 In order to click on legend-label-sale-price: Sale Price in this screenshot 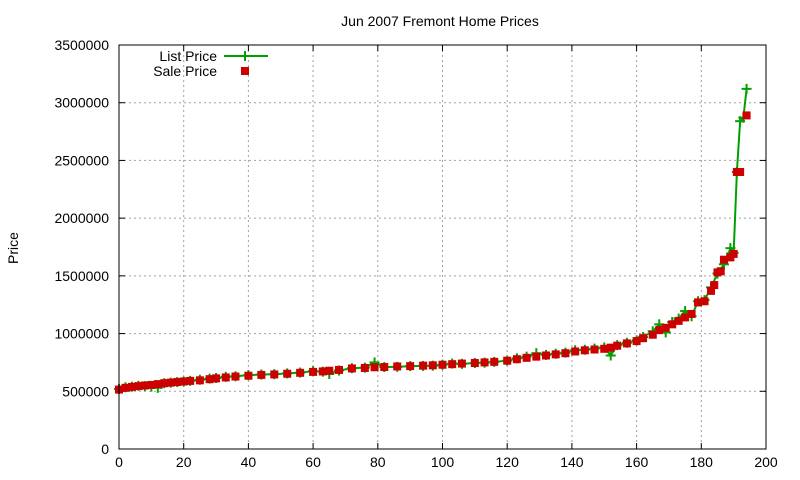, I will do `click(185, 71)`.